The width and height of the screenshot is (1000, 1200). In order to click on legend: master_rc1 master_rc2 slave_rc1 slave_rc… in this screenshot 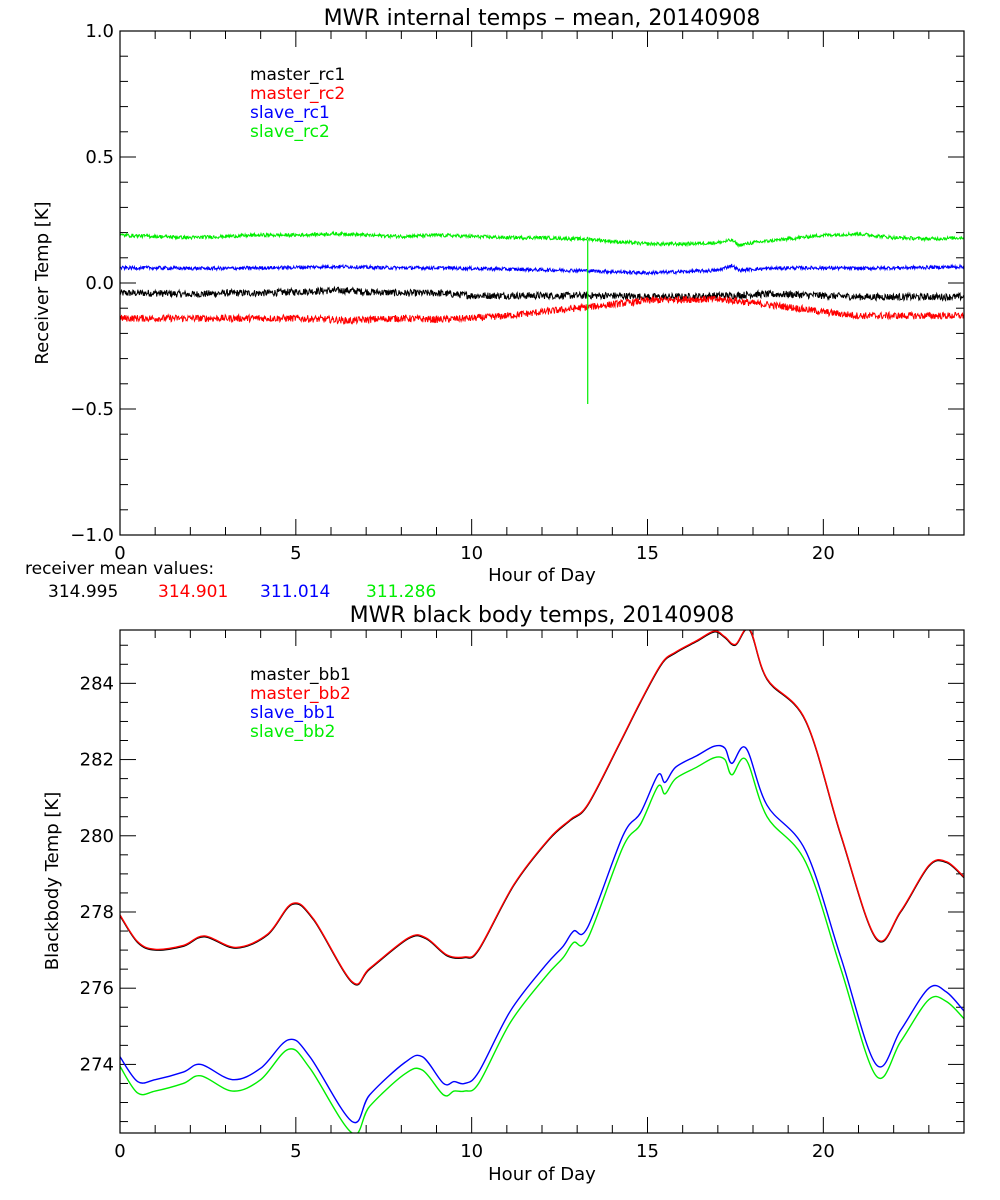, I will do `click(297, 103)`.